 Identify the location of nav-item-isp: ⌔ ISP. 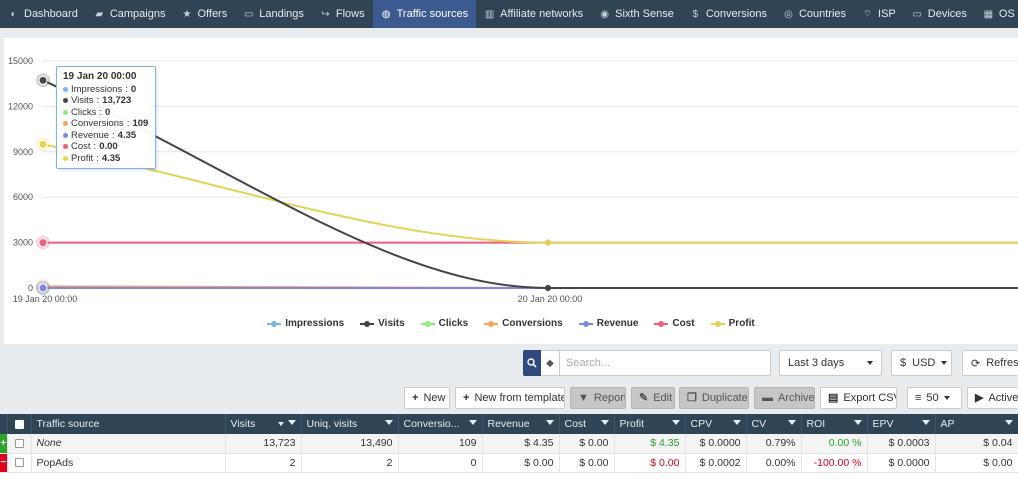
(879, 14).